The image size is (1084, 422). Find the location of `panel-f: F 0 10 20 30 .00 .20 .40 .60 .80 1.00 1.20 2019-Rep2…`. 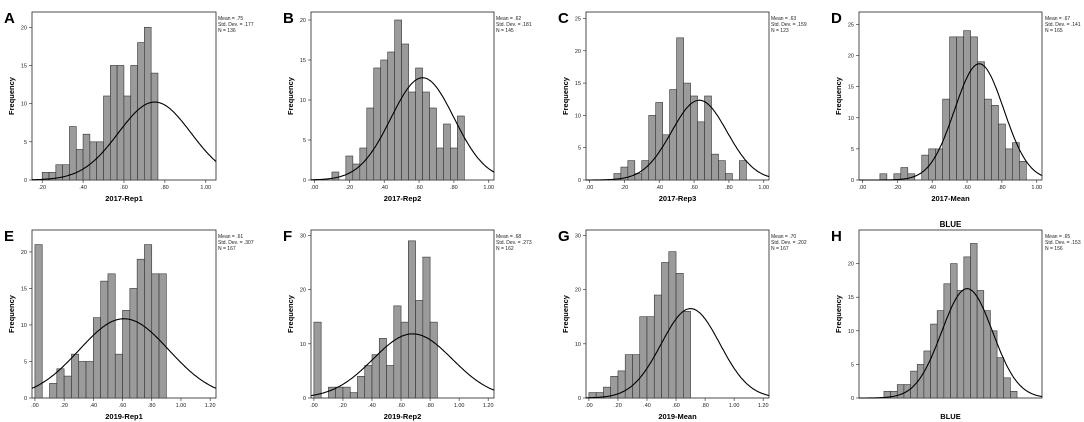

panel-f: F 0 10 20 30 .00 .20 .40 .60 .80 1.00 1.20 2019-Rep2… is located at coordinates (407, 324).